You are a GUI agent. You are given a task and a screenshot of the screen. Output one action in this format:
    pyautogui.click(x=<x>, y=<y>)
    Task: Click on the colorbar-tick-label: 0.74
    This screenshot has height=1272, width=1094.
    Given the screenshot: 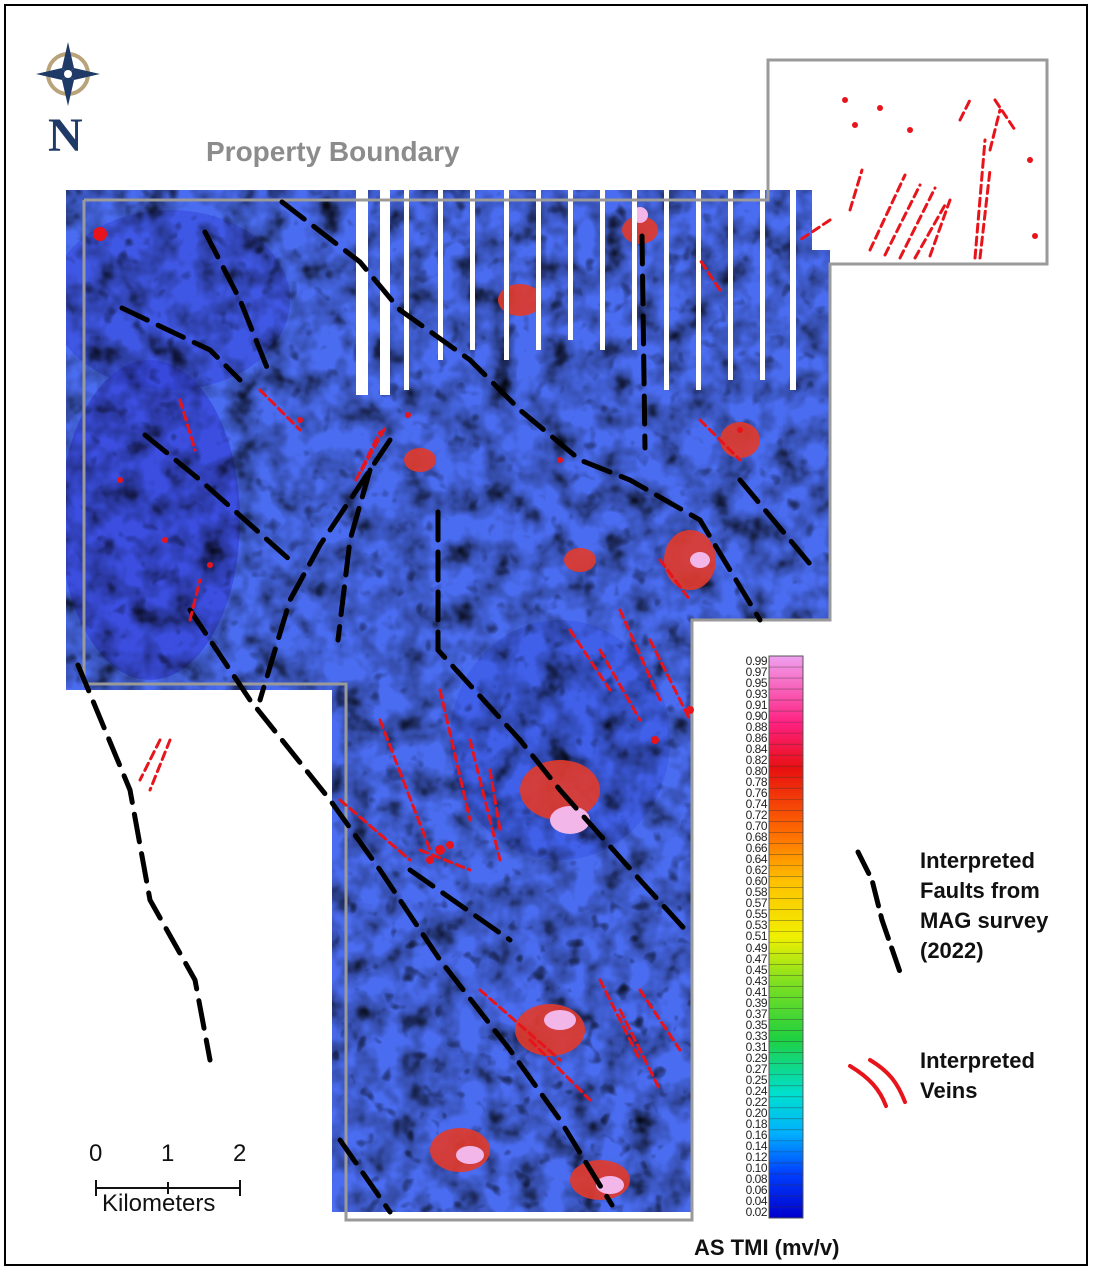 What is the action you would take?
    pyautogui.click(x=756, y=804)
    